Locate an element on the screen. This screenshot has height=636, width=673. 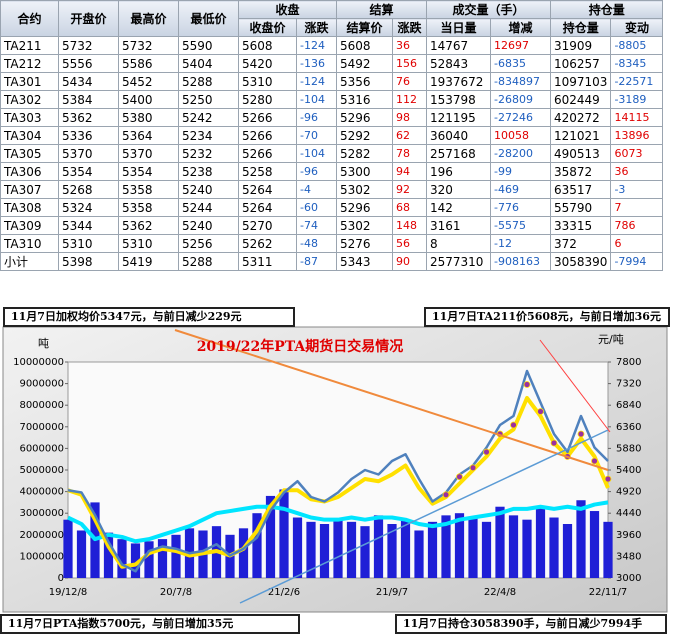
x-tick-label: 21/9/7 is located at coordinates (392, 592).